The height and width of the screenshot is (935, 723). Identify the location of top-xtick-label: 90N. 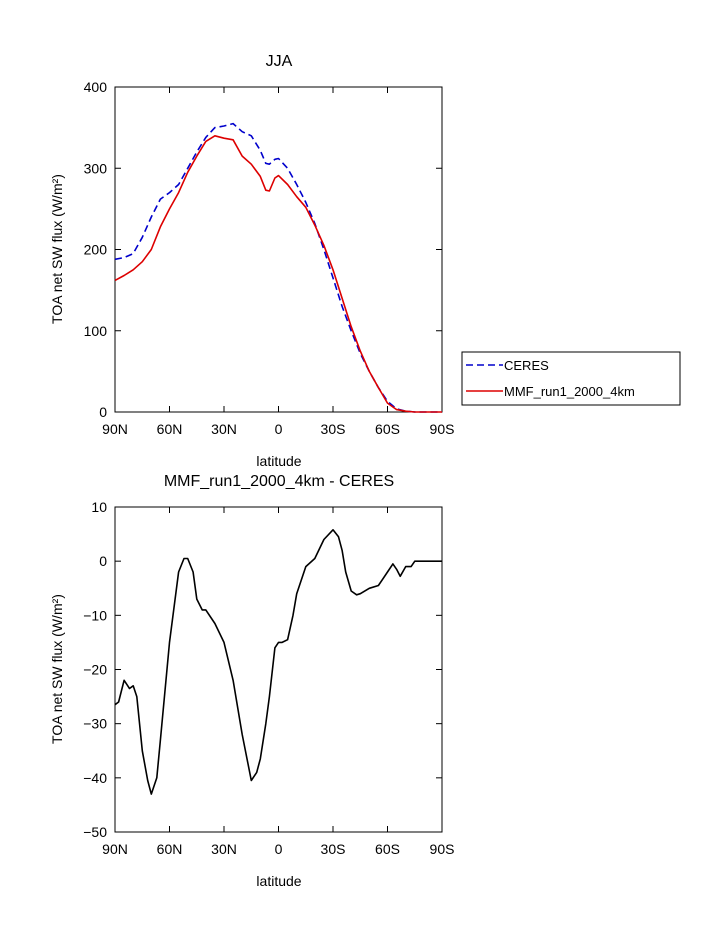
(115, 429).